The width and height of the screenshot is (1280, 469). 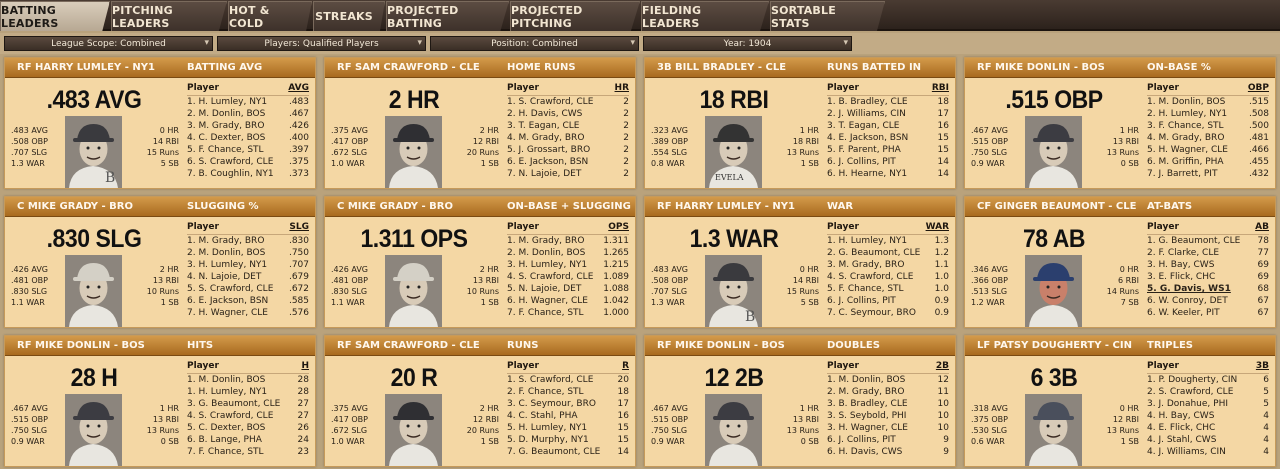 I want to click on table-row: 7. G. Beaumont, CLE 14, so click(x=568, y=452).